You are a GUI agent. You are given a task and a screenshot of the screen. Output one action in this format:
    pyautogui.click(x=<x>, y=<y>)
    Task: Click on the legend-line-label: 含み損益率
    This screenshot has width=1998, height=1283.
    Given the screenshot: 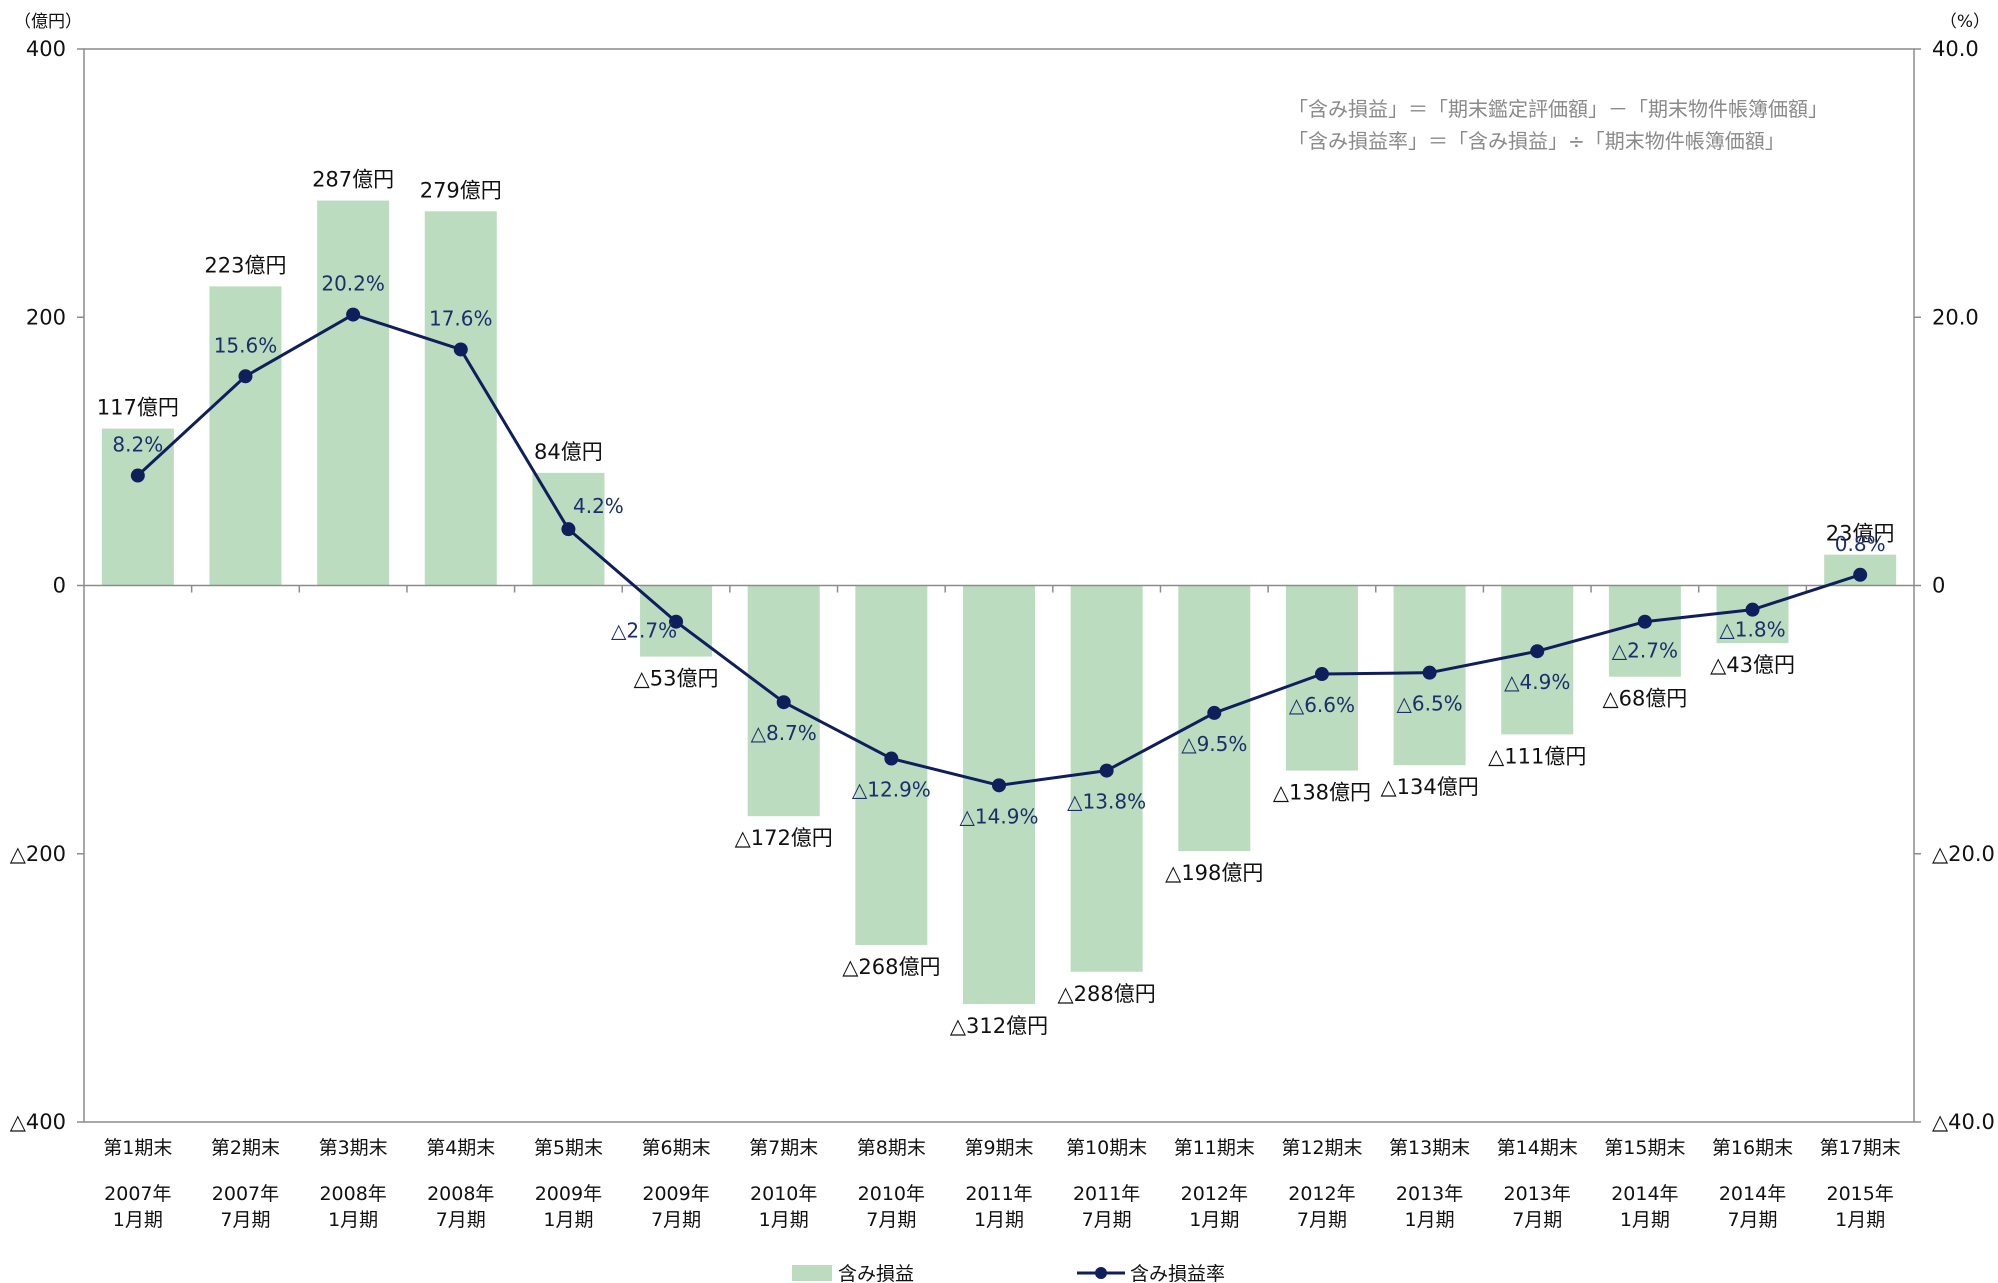 What is the action you would take?
    pyautogui.click(x=1177, y=1273)
    